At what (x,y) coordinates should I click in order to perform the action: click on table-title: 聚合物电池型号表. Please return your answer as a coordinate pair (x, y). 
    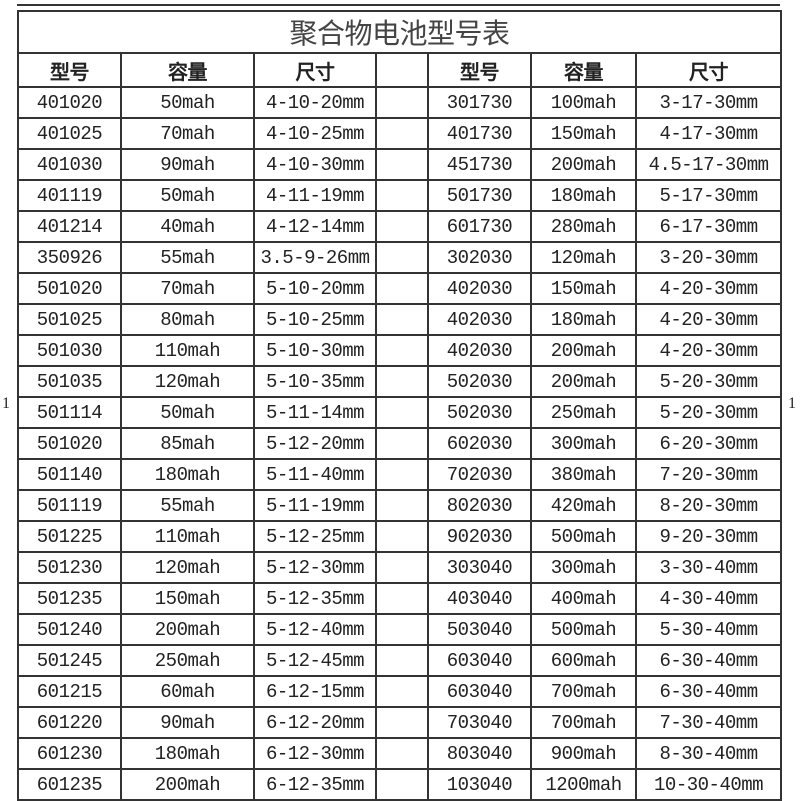
    Looking at the image, I should click on (399, 32).